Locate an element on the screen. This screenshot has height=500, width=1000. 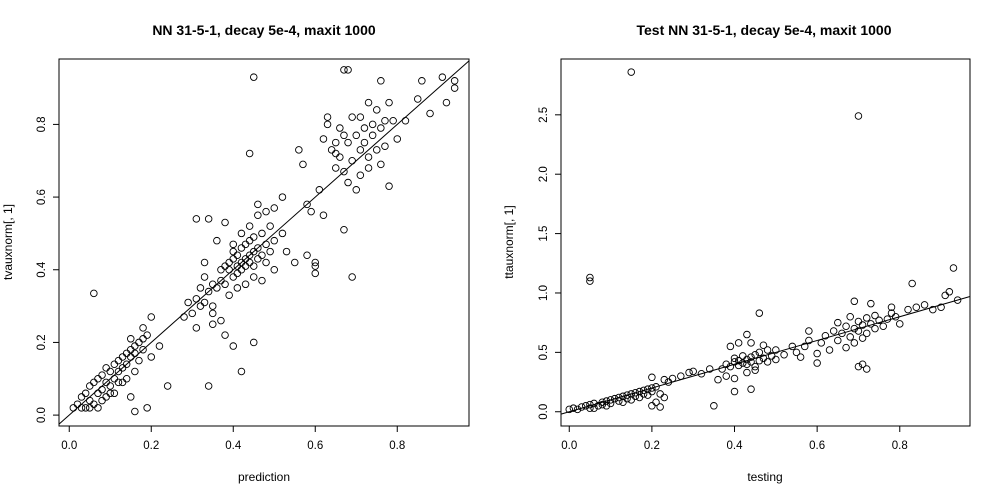
left-x-tick-label: 0.2 is located at coordinates (151, 446).